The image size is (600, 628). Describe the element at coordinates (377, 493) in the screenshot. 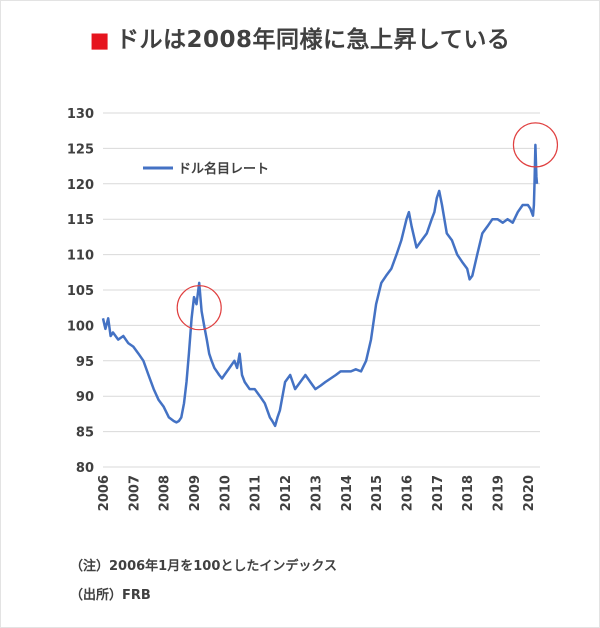

I see `x-tick-label: 2015` at that location.